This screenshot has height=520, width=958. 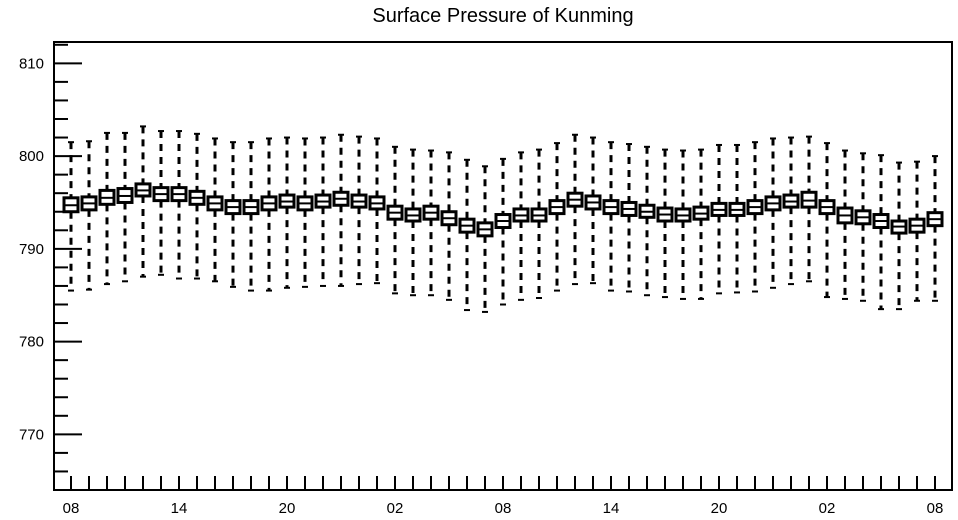 What do you see at coordinates (31, 249) in the screenshot?
I see `y-tick-label: 790` at bounding box center [31, 249].